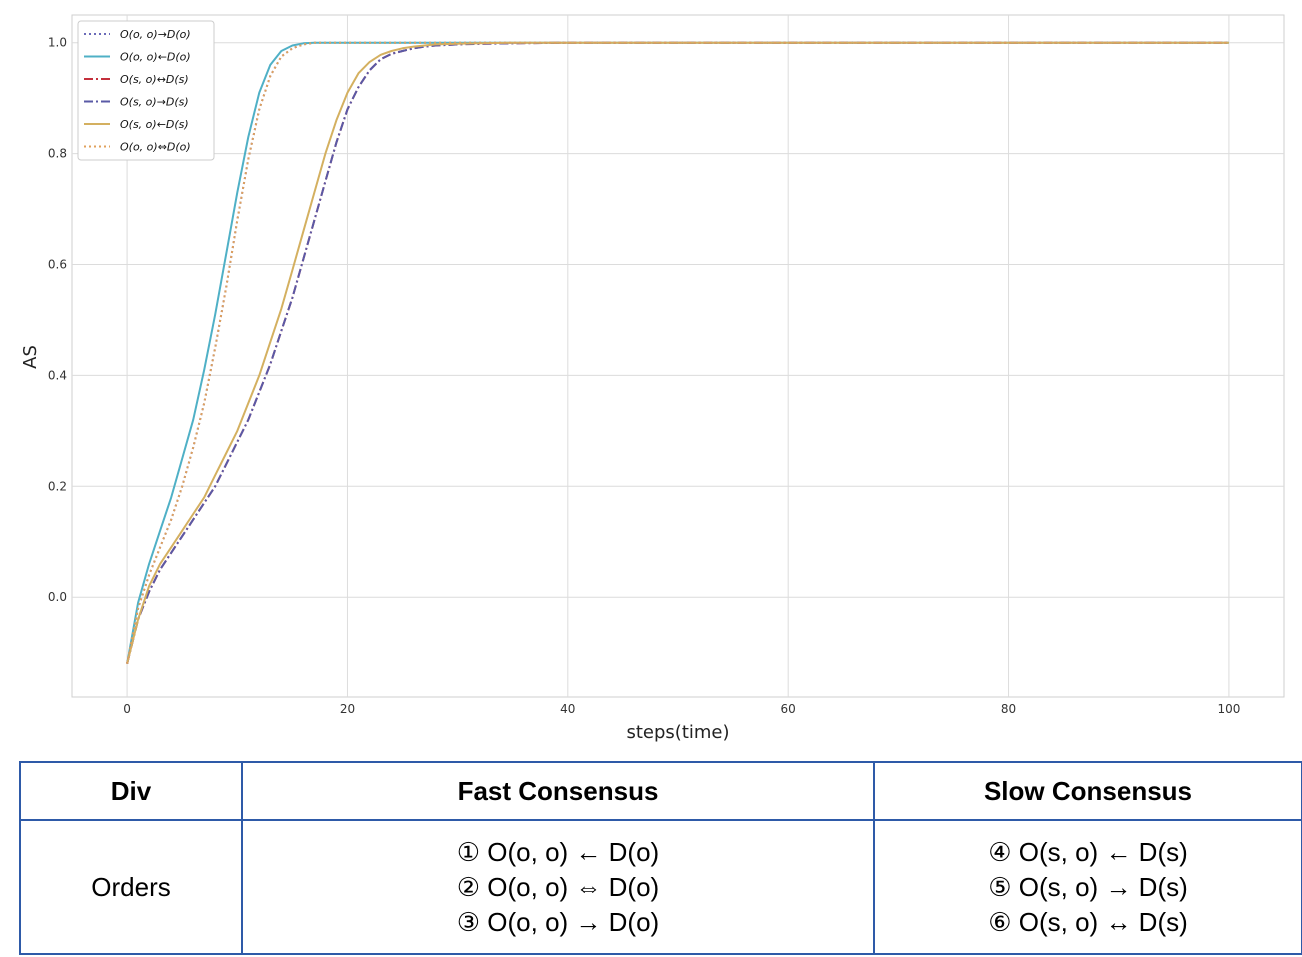 The image size is (1302, 957). Describe the element at coordinates (1008, 709) in the screenshot. I see `x-tick-label: 80` at that location.